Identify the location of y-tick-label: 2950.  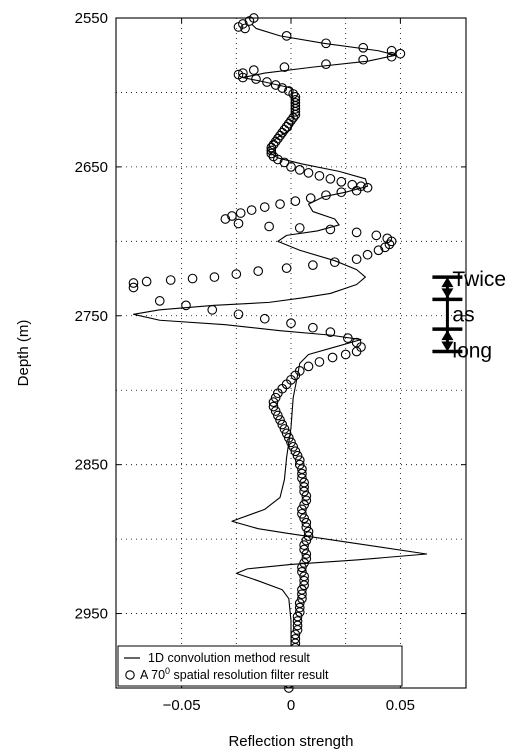
(91, 614).